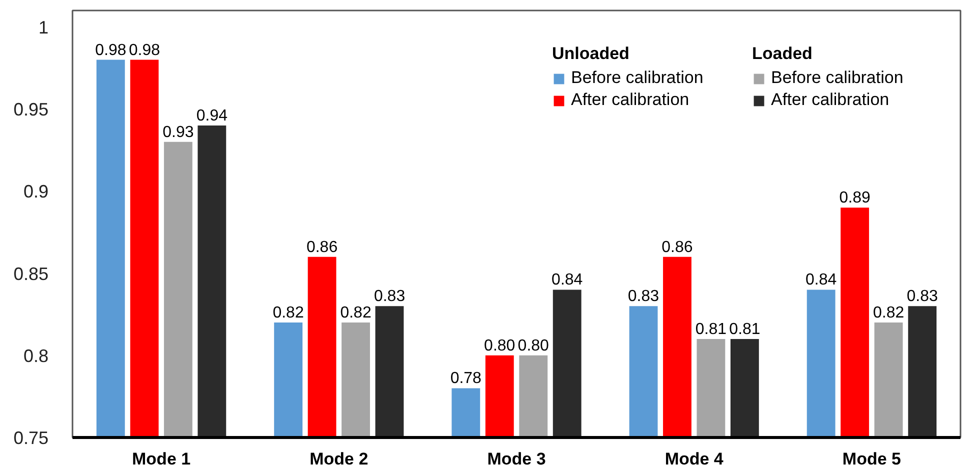 This screenshot has height=471, width=970. I want to click on y-tick-label: 1, so click(43, 27).